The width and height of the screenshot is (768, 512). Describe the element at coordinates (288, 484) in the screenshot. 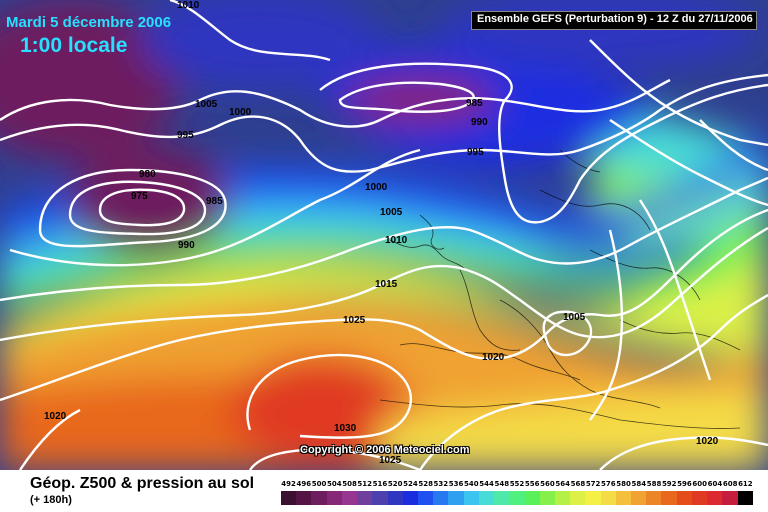

I see `scale-tick-label: 492` at that location.